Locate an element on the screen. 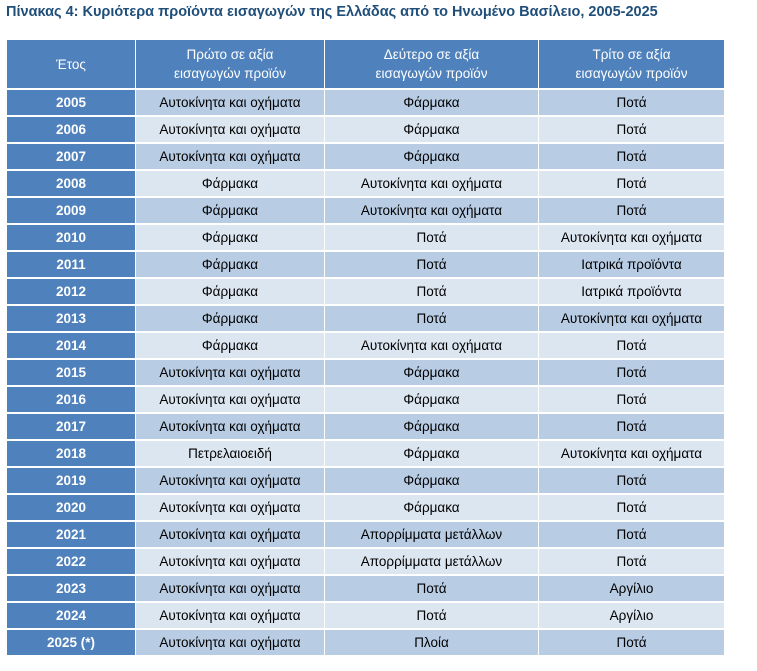 The image size is (757, 671). column-header-first-line2: εισαγωγών προϊόν is located at coordinates (230, 73).